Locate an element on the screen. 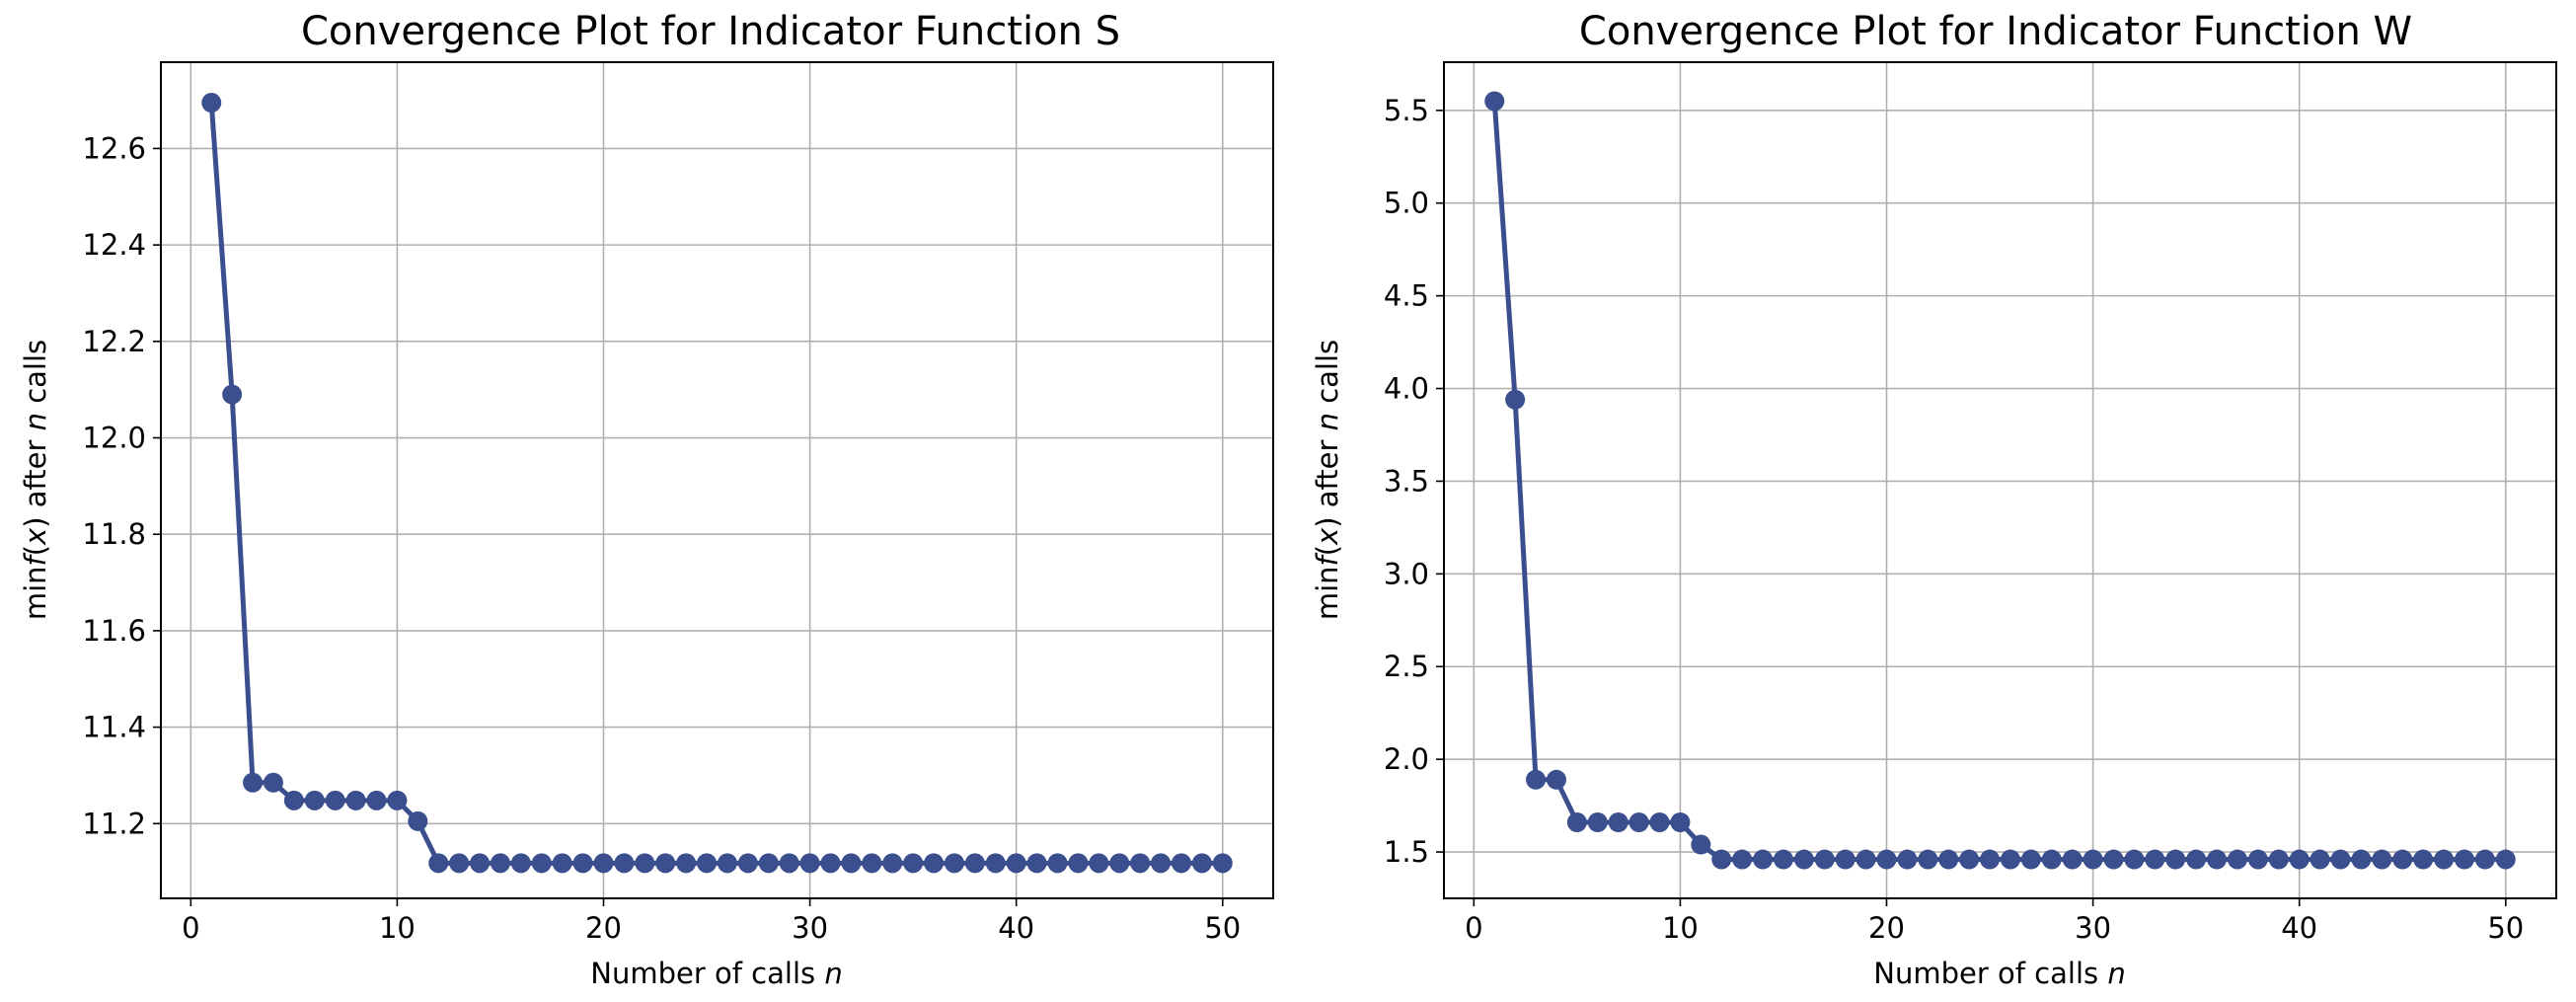  x-tick-label: 40 is located at coordinates (2299, 928).